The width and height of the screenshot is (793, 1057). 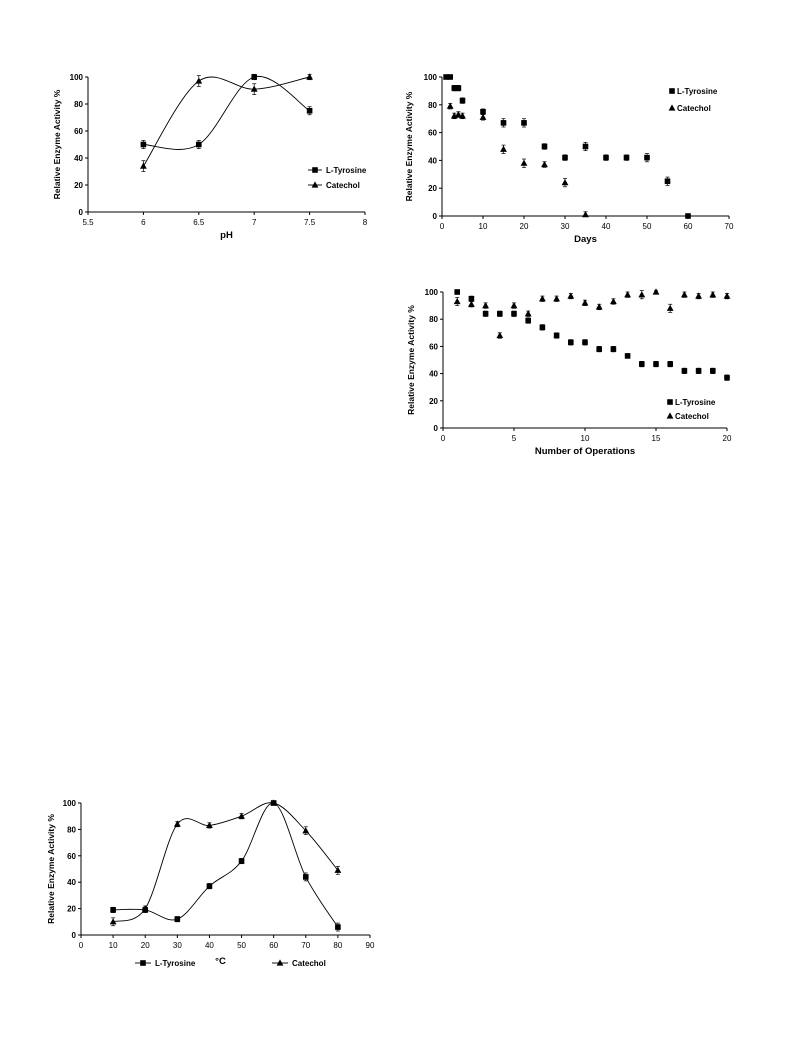 I want to click on x-axis-title: °C, so click(x=220, y=961).